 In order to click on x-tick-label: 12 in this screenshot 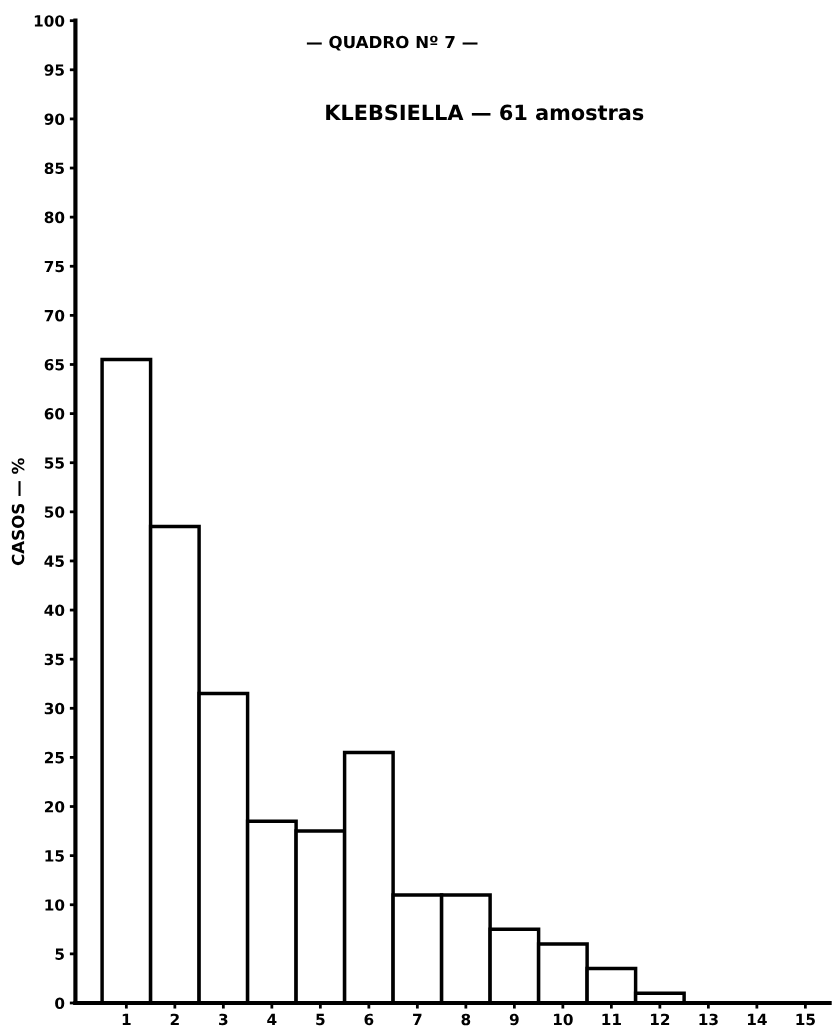, I will do `click(660, 1019)`.